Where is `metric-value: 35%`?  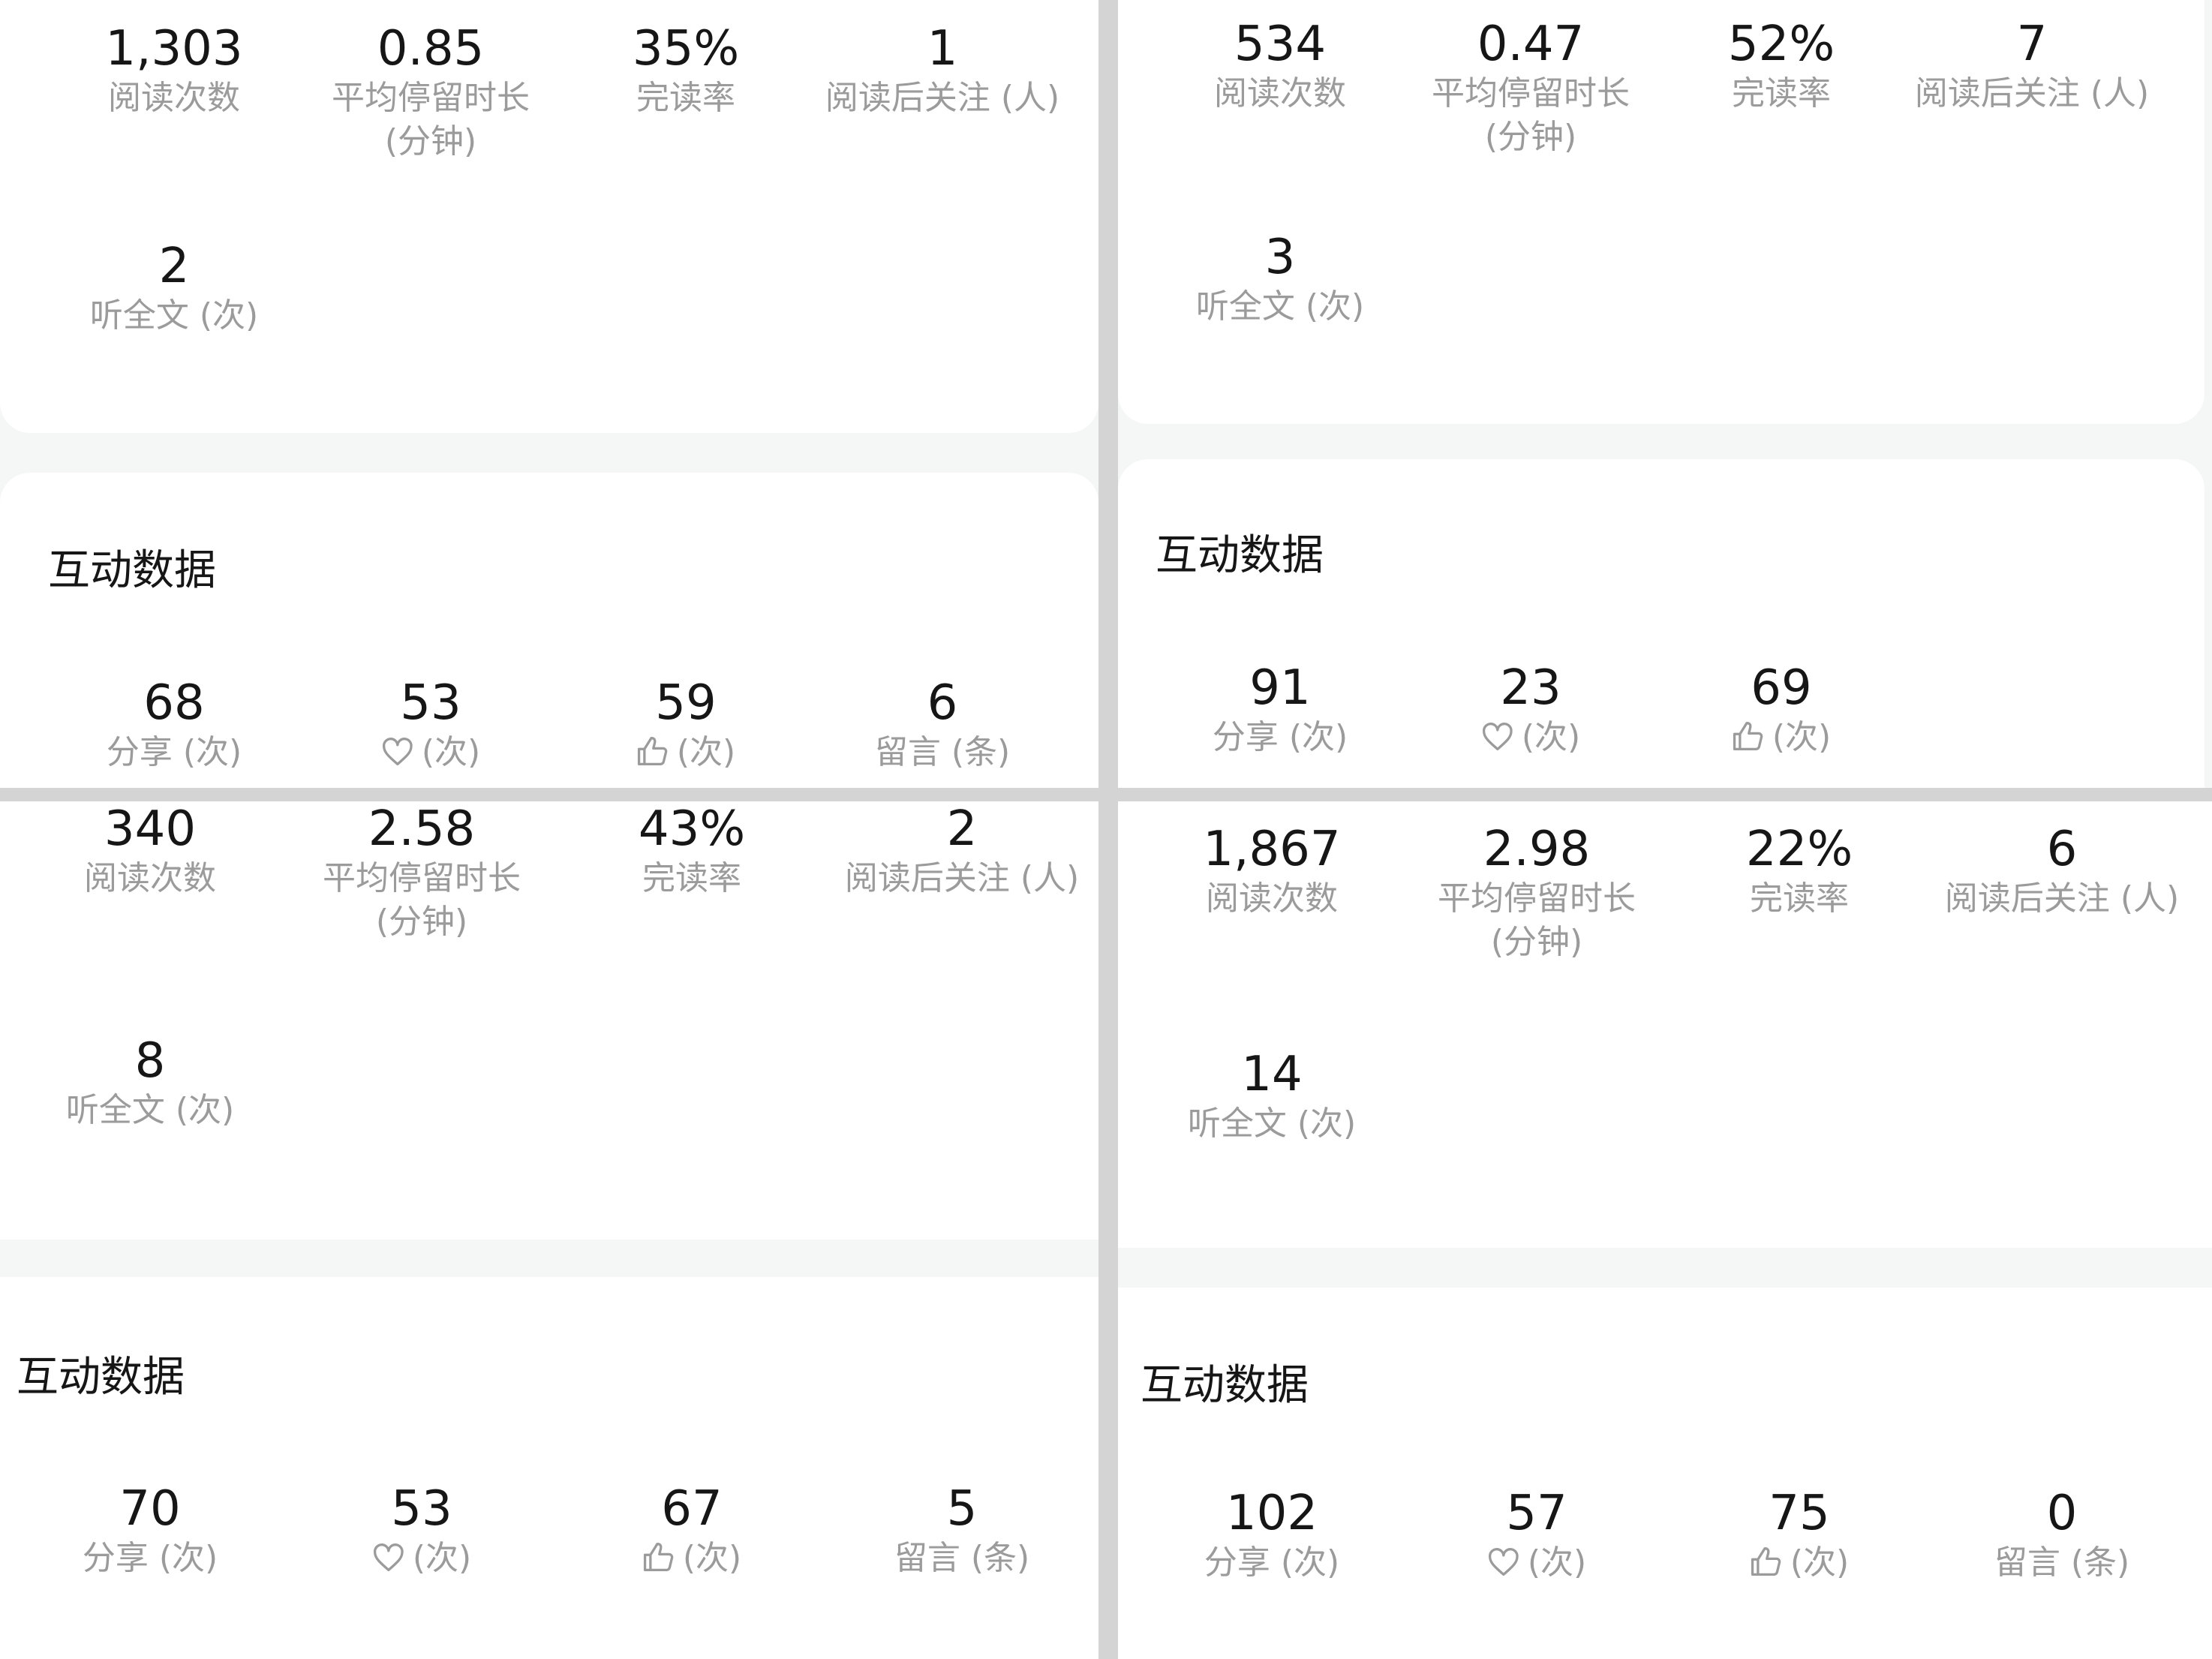
metric-value: 35% is located at coordinates (686, 49).